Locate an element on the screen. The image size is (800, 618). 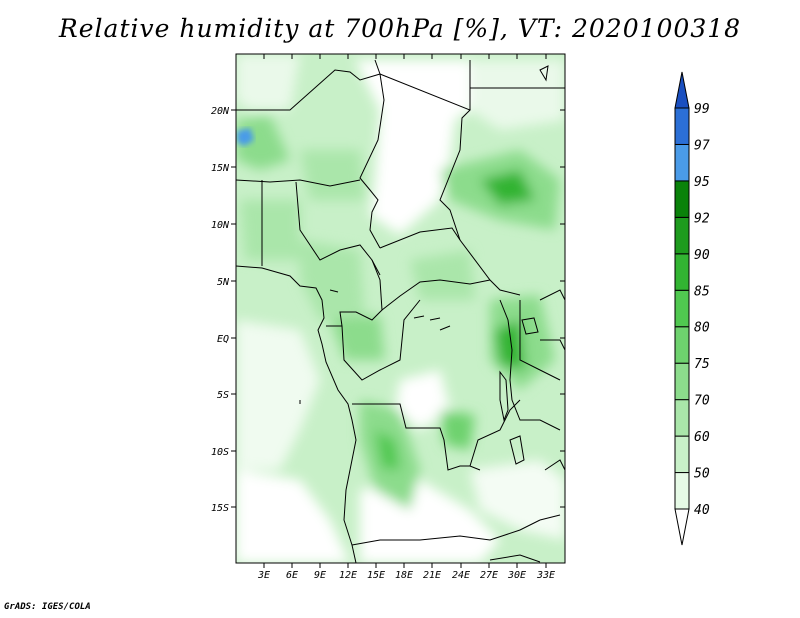
lon-label: 9E is located at coordinates (320, 575).